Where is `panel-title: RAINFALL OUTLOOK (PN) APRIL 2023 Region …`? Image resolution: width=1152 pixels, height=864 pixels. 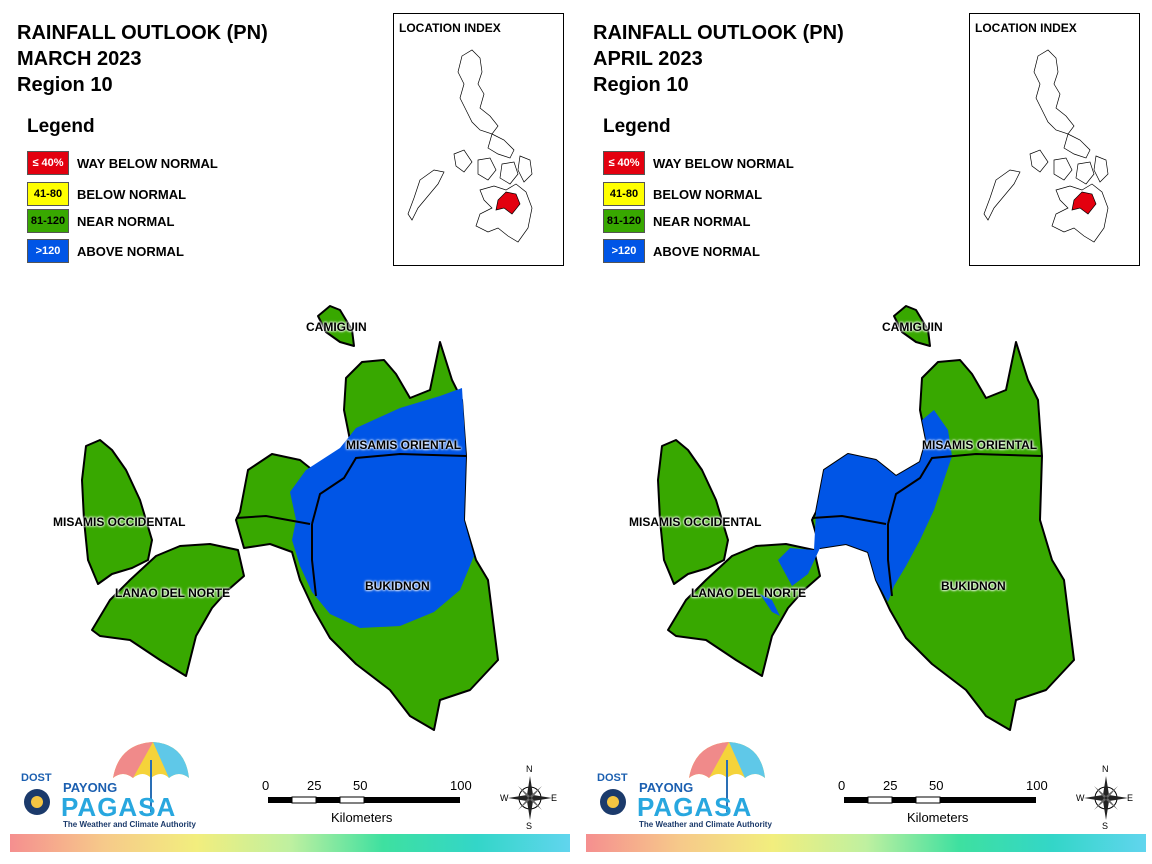 panel-title: RAINFALL OUTLOOK (PN) APRIL 2023 Region … is located at coordinates (718, 59).